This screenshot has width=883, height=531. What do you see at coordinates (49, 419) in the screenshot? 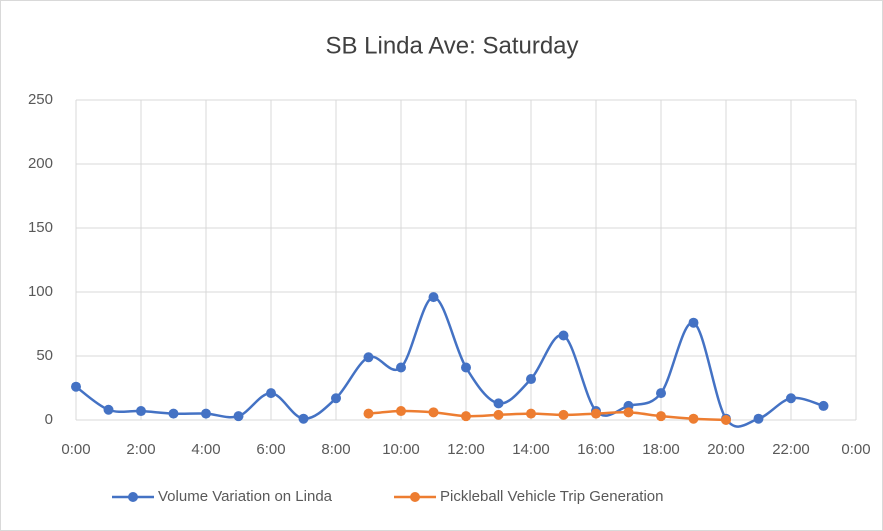
I see `y-tick-label: 0` at bounding box center [49, 419].